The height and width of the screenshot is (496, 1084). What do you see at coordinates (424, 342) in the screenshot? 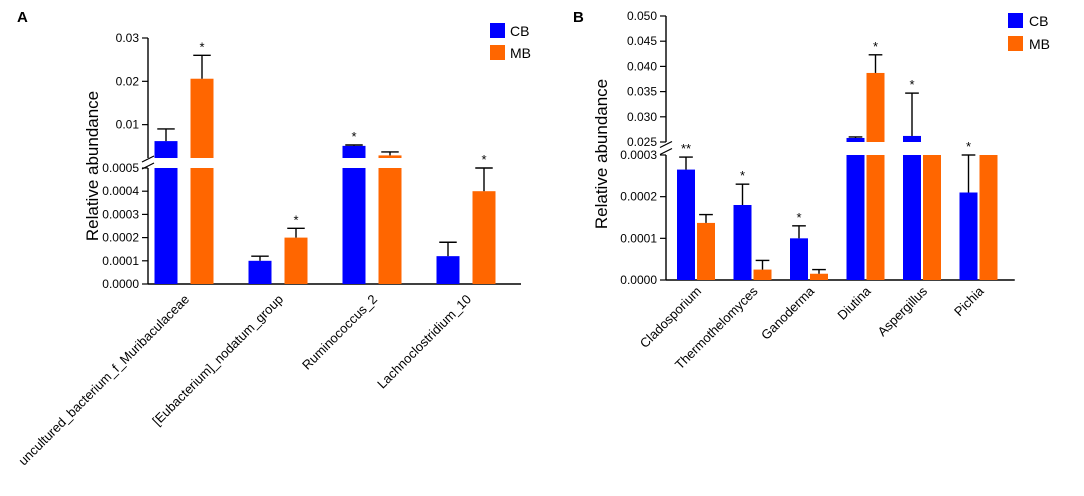
I see `x-tick-label: Lachnoclostridium_10` at bounding box center [424, 342].